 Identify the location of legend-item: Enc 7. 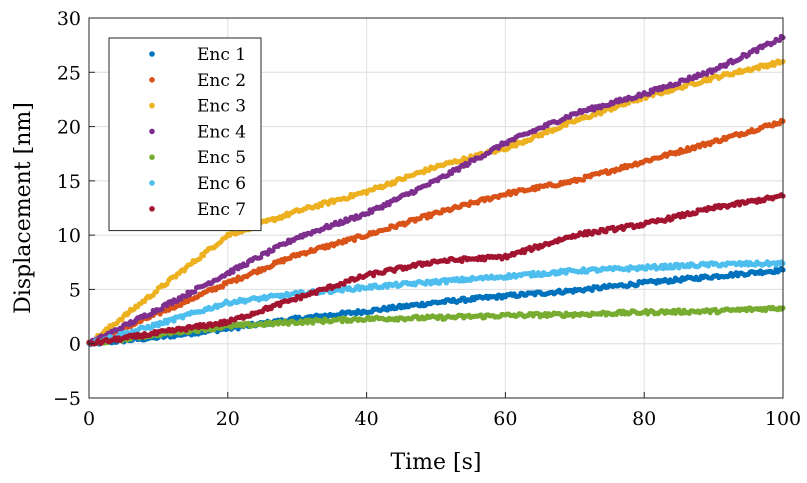
(197, 210).